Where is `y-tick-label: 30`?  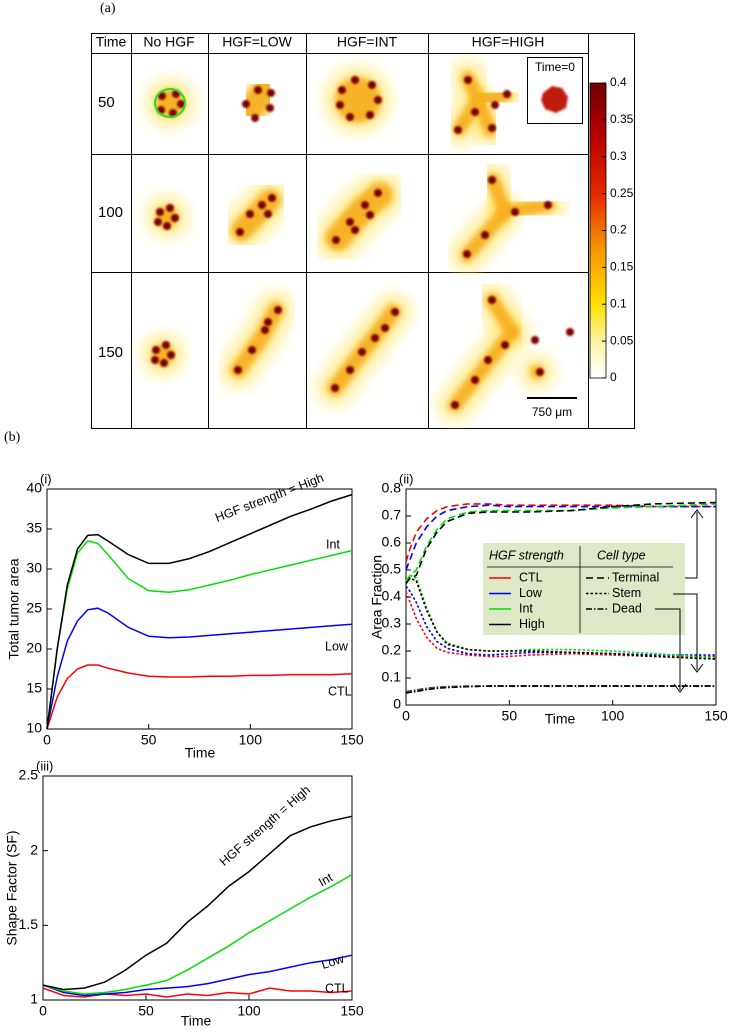 y-tick-label: 30 is located at coordinates (34, 568).